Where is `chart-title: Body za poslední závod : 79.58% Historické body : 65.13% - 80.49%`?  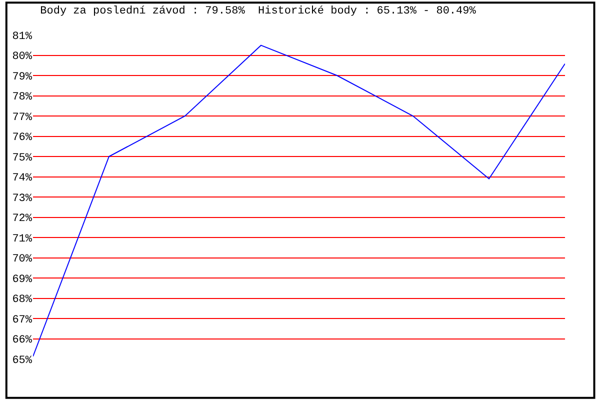
chart-title: Body za poslední závod : 79.58% Historické body : 65.13% - 80.49% is located at coordinates (258, 12).